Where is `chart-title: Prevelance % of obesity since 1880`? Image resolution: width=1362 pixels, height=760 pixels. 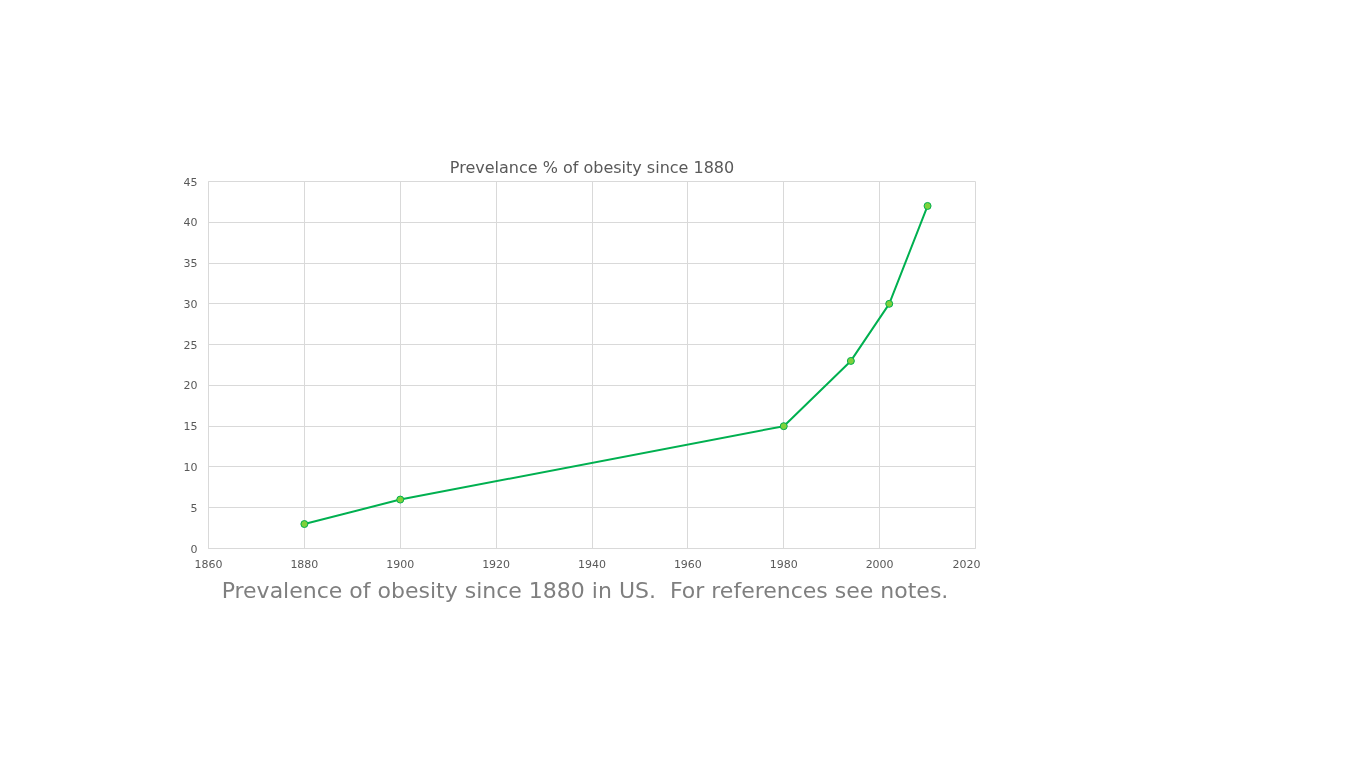 chart-title: Prevelance % of obesity since 1880 is located at coordinates (592, 167).